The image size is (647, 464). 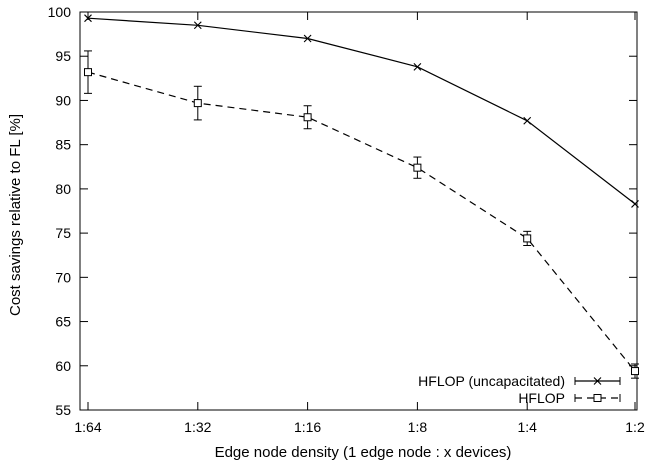 What do you see at coordinates (197, 427) in the screenshot?
I see `x-tick-label: 1:32` at bounding box center [197, 427].